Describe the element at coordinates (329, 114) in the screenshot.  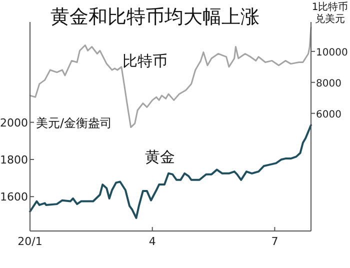
I see `y2-tick-label: 6000` at that location.